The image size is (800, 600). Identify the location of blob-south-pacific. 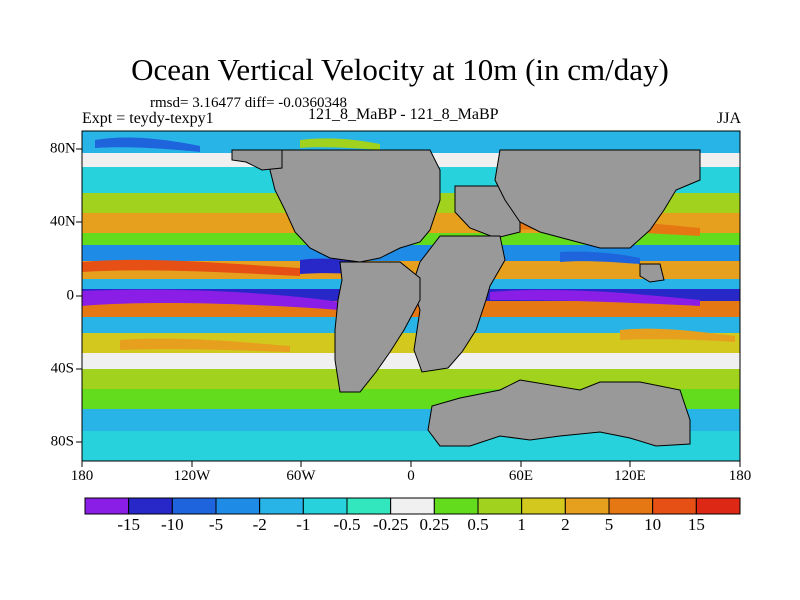
(205, 345).